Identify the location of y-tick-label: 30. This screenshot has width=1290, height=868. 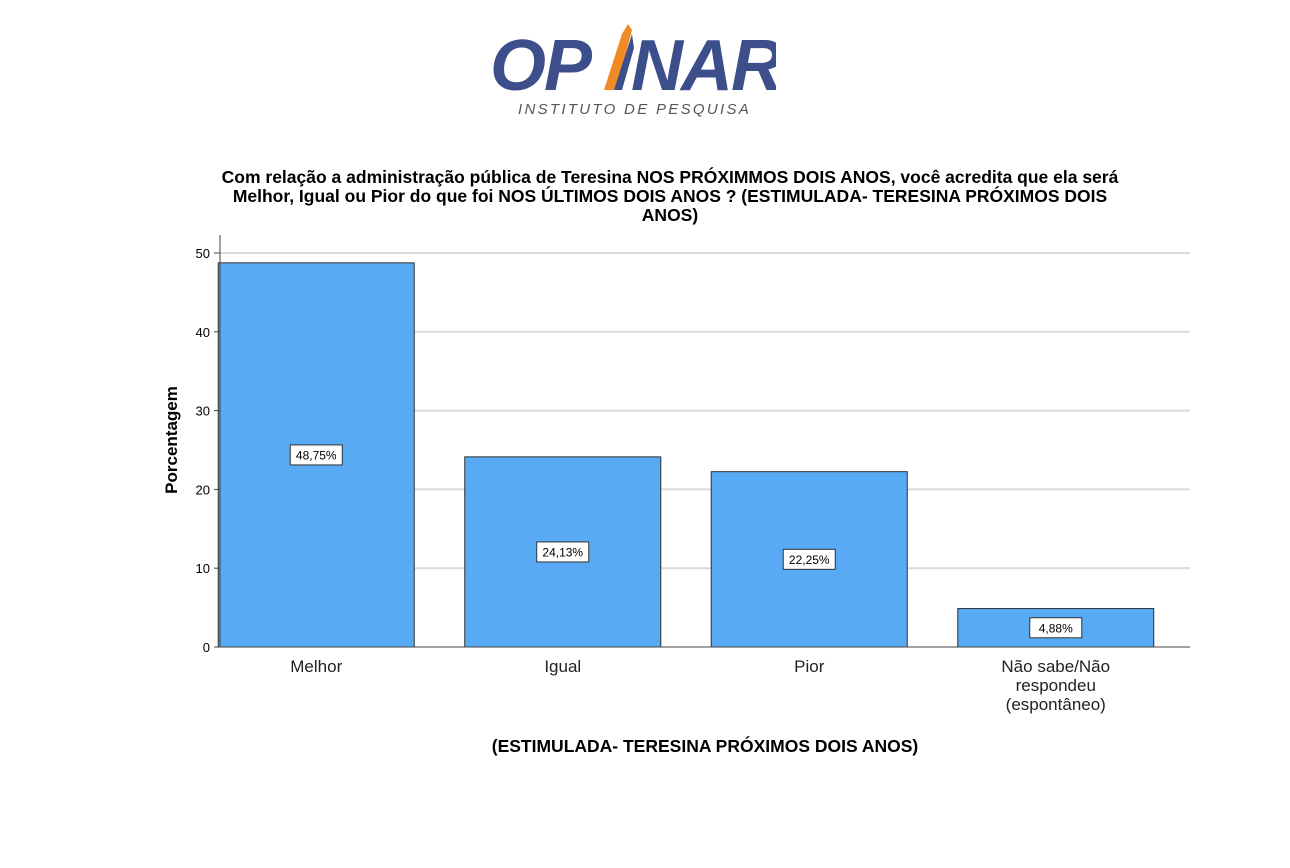
(203, 411).